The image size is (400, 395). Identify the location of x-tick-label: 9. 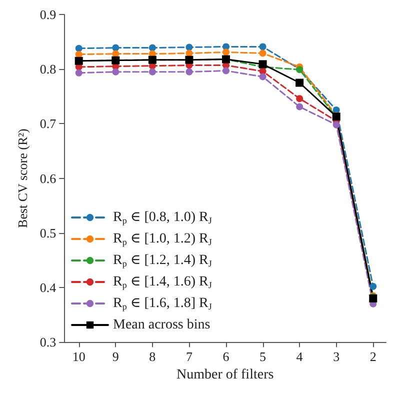
(115, 356).